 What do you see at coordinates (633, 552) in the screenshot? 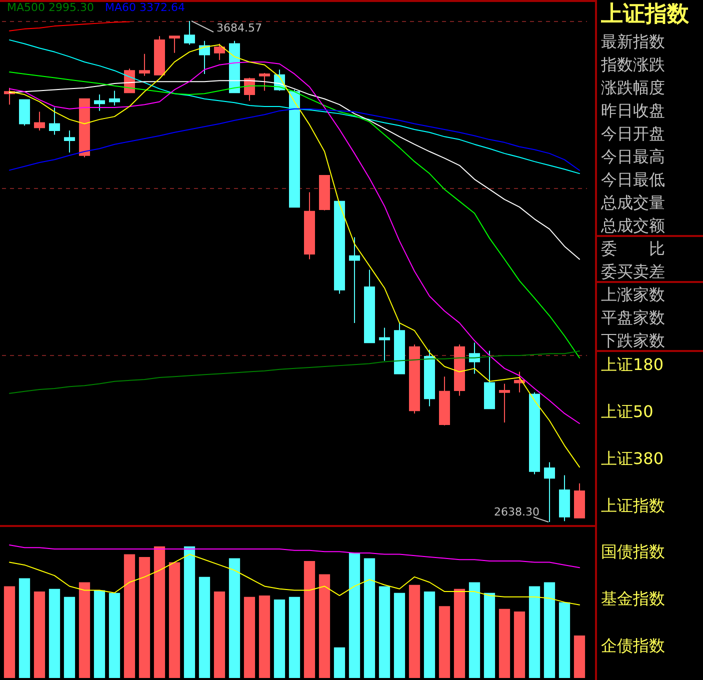
I see `text: 国债指数` at bounding box center [633, 552].